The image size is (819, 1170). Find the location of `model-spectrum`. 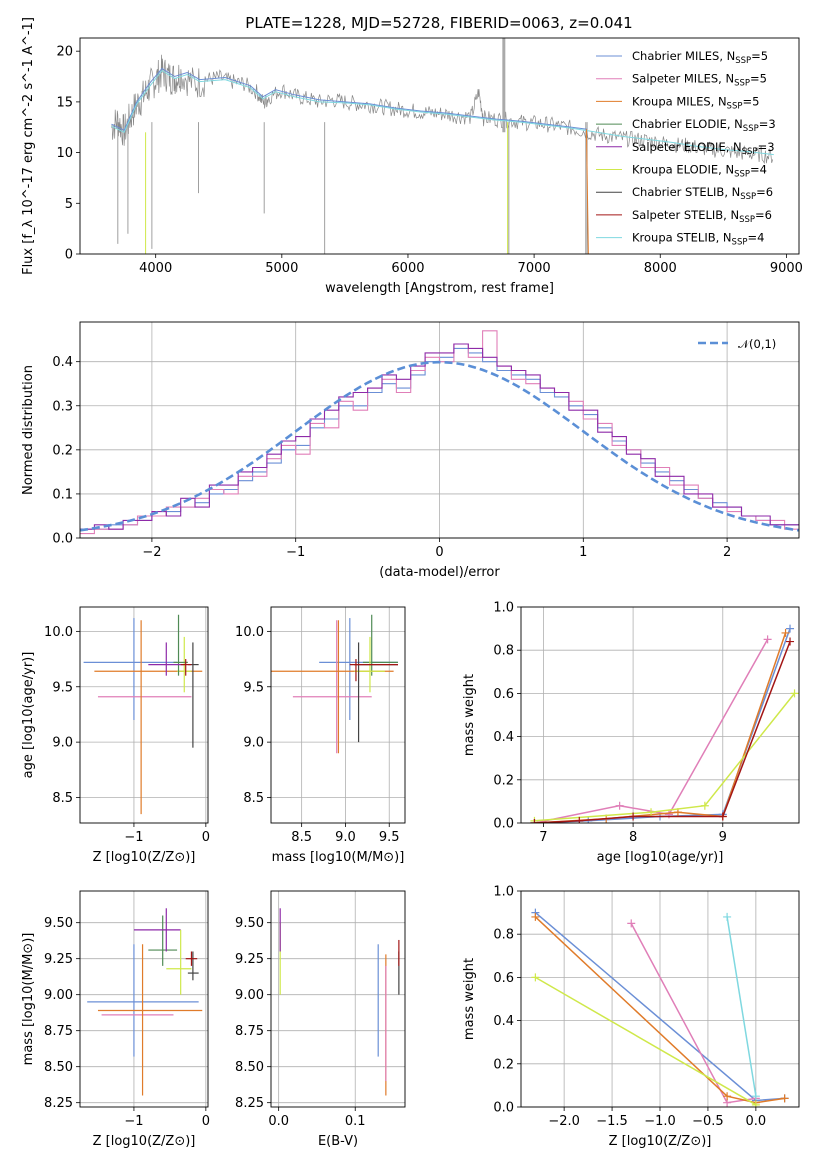

model-spectrum is located at coordinates (349, 99).